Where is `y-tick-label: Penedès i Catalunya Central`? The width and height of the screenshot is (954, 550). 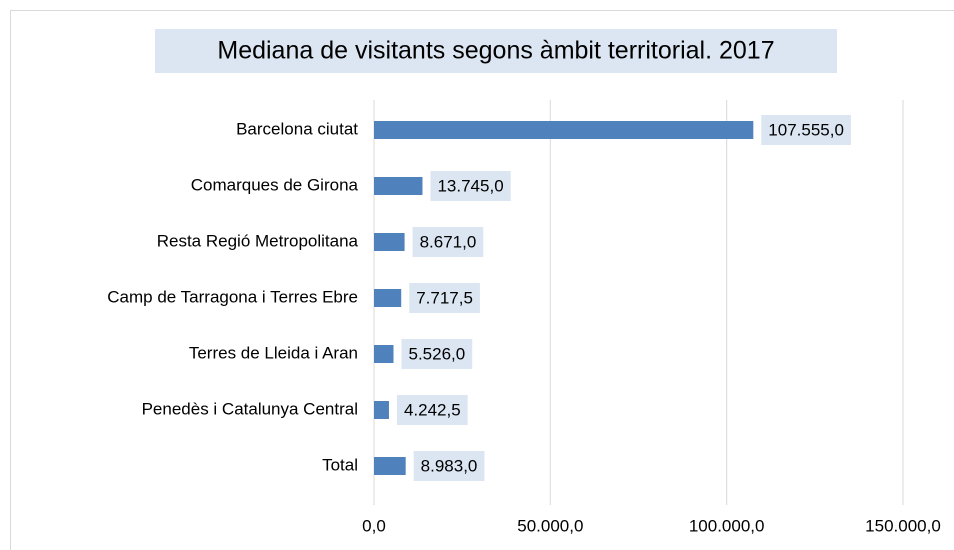
y-tick-label: Penedès i Catalunya Central is located at coordinates (250, 408).